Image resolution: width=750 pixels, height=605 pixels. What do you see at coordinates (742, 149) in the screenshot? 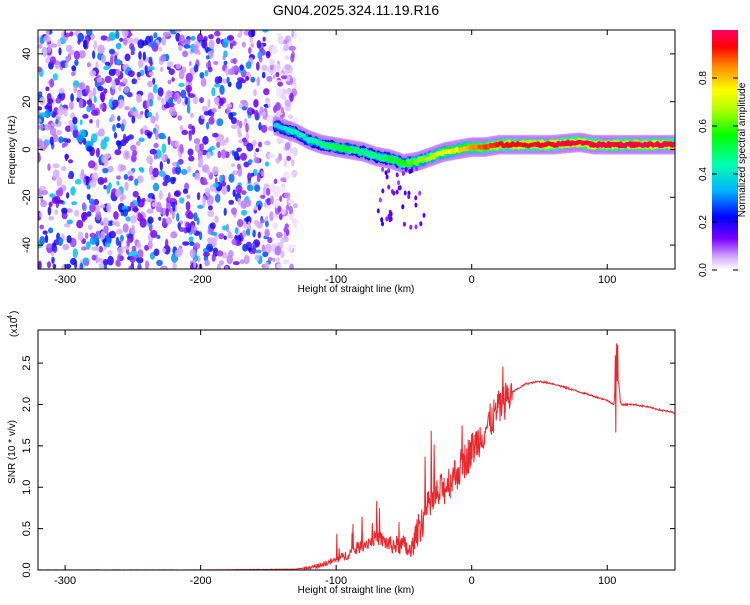
I see `colorbar-label: Normalized spectral amplitude` at bounding box center [742, 149].